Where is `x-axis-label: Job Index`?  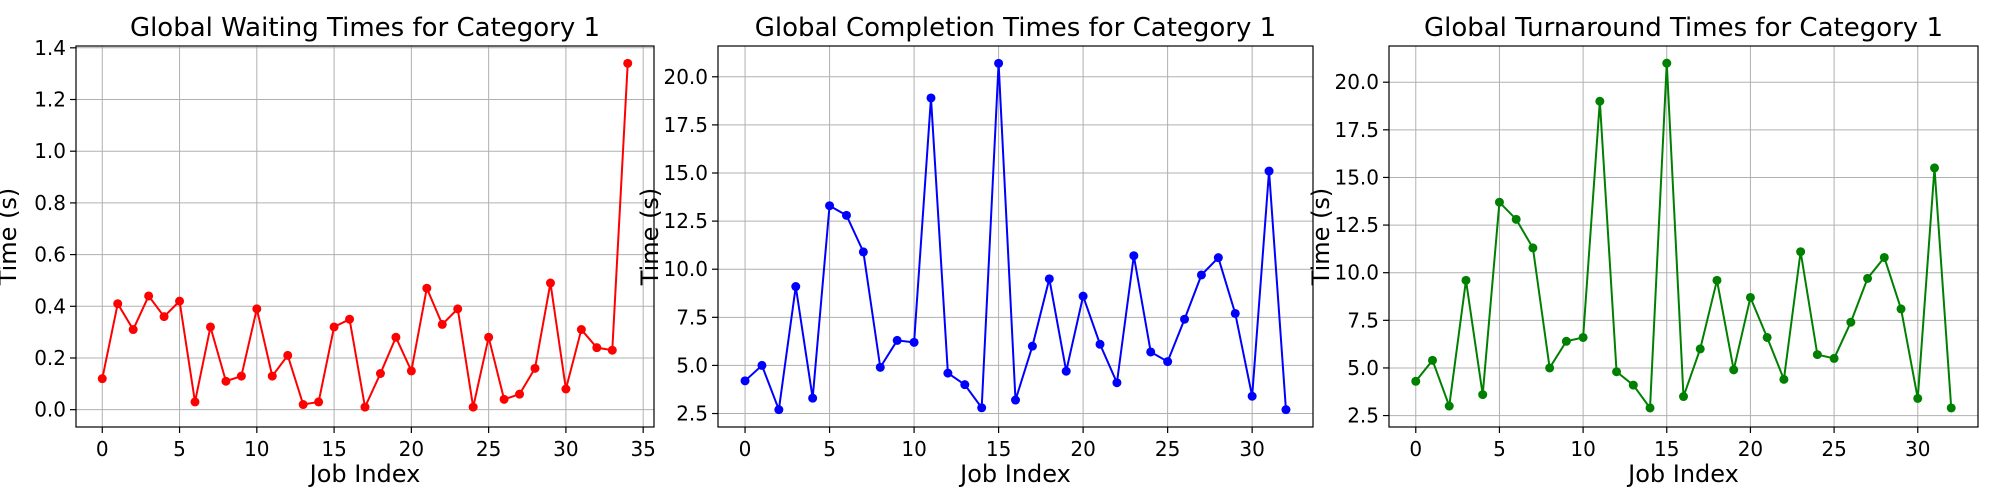 x-axis-label: Job Index is located at coordinates (1014, 474).